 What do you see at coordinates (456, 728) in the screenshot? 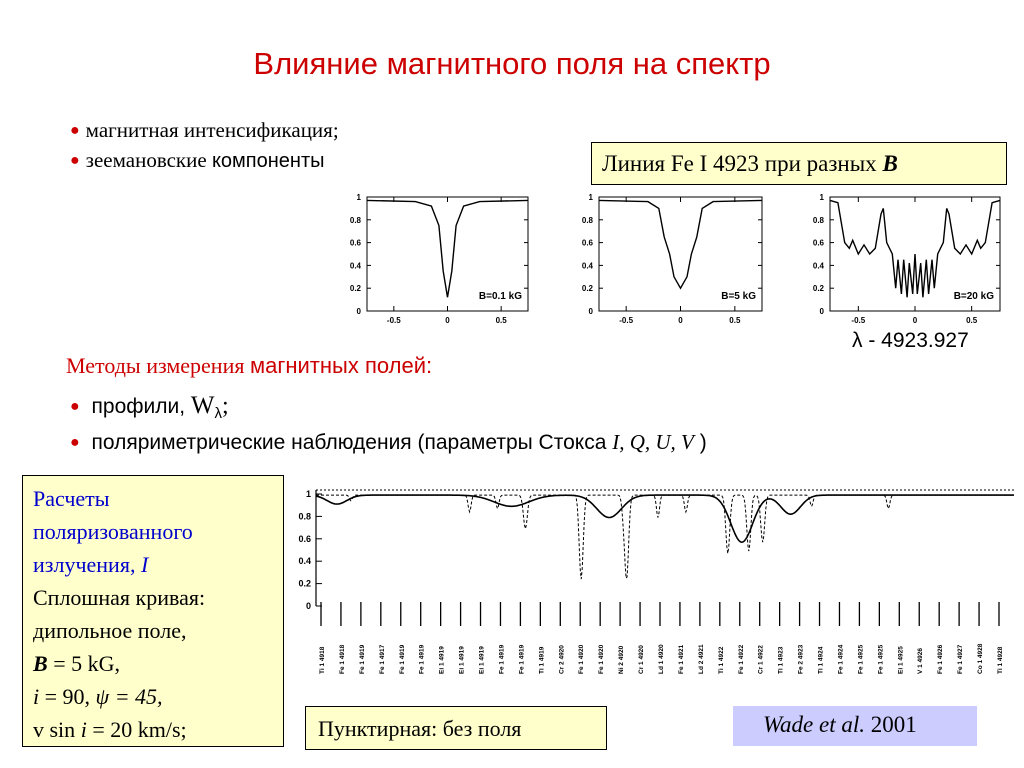
I see `dashed-legend-box: Пунктирная: без поля` at bounding box center [456, 728].